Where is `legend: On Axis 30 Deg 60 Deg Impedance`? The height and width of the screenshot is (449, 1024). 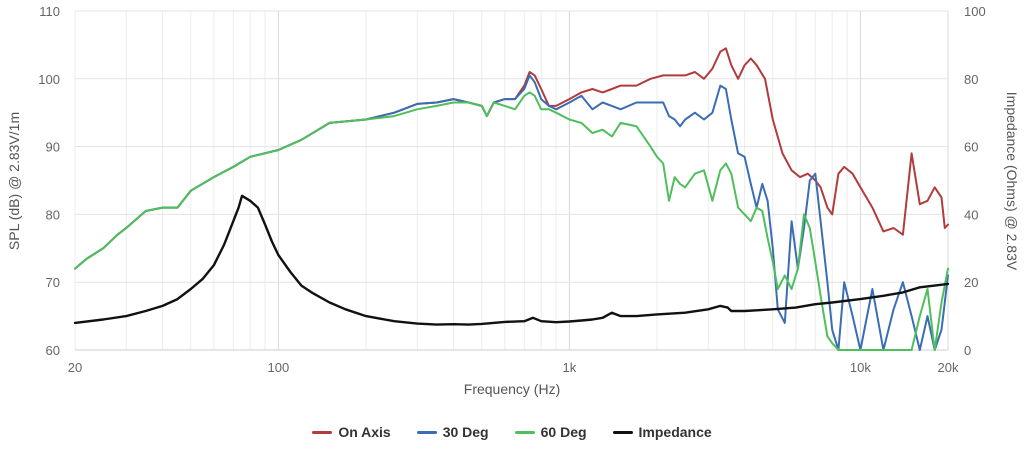 legend: On Axis 30 Deg 60 Deg Impedance is located at coordinates (512, 432).